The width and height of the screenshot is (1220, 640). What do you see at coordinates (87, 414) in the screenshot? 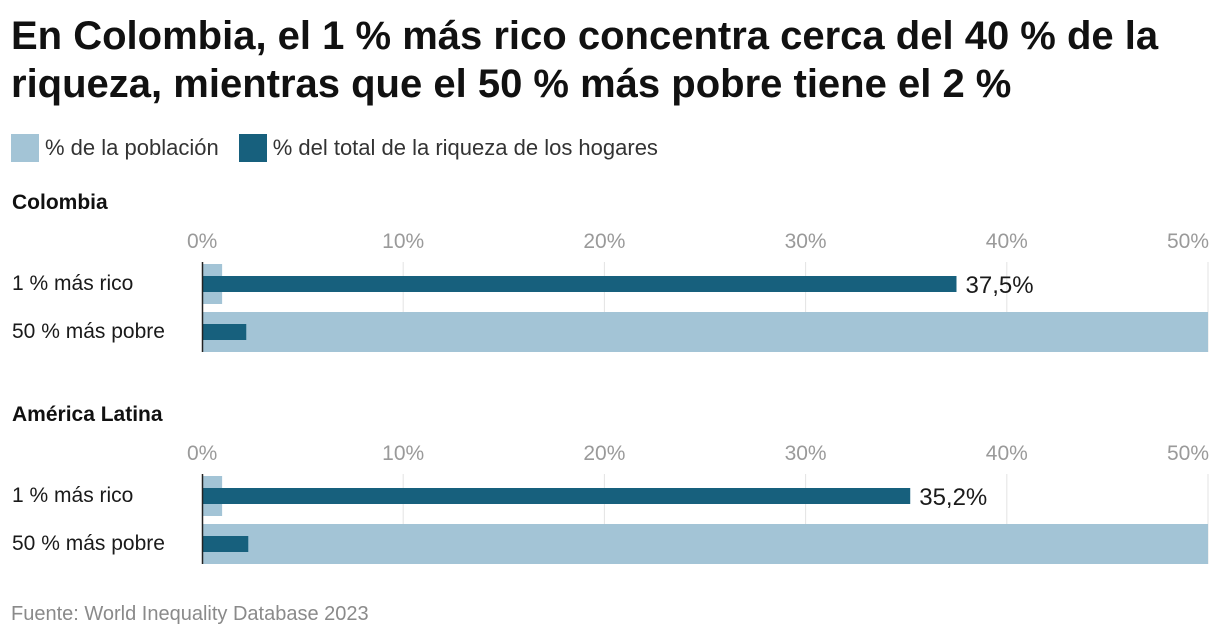
I see `panel-title-america-latina: América Latina` at bounding box center [87, 414].